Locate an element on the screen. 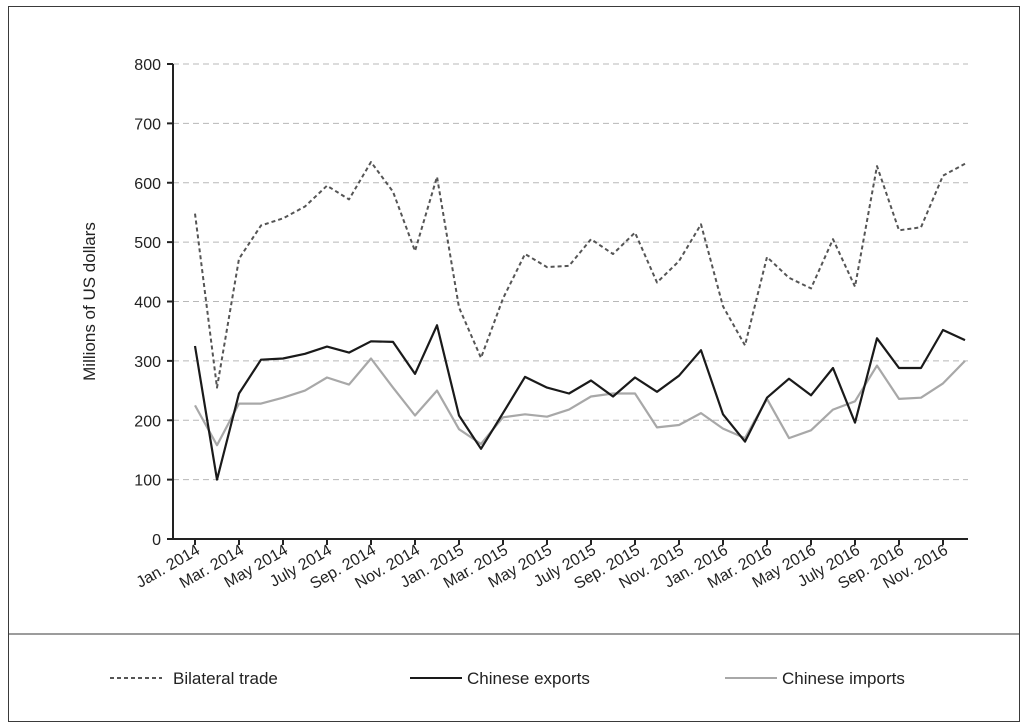 The width and height of the screenshot is (1022, 725). y-tick-label: 500 is located at coordinates (147, 243).